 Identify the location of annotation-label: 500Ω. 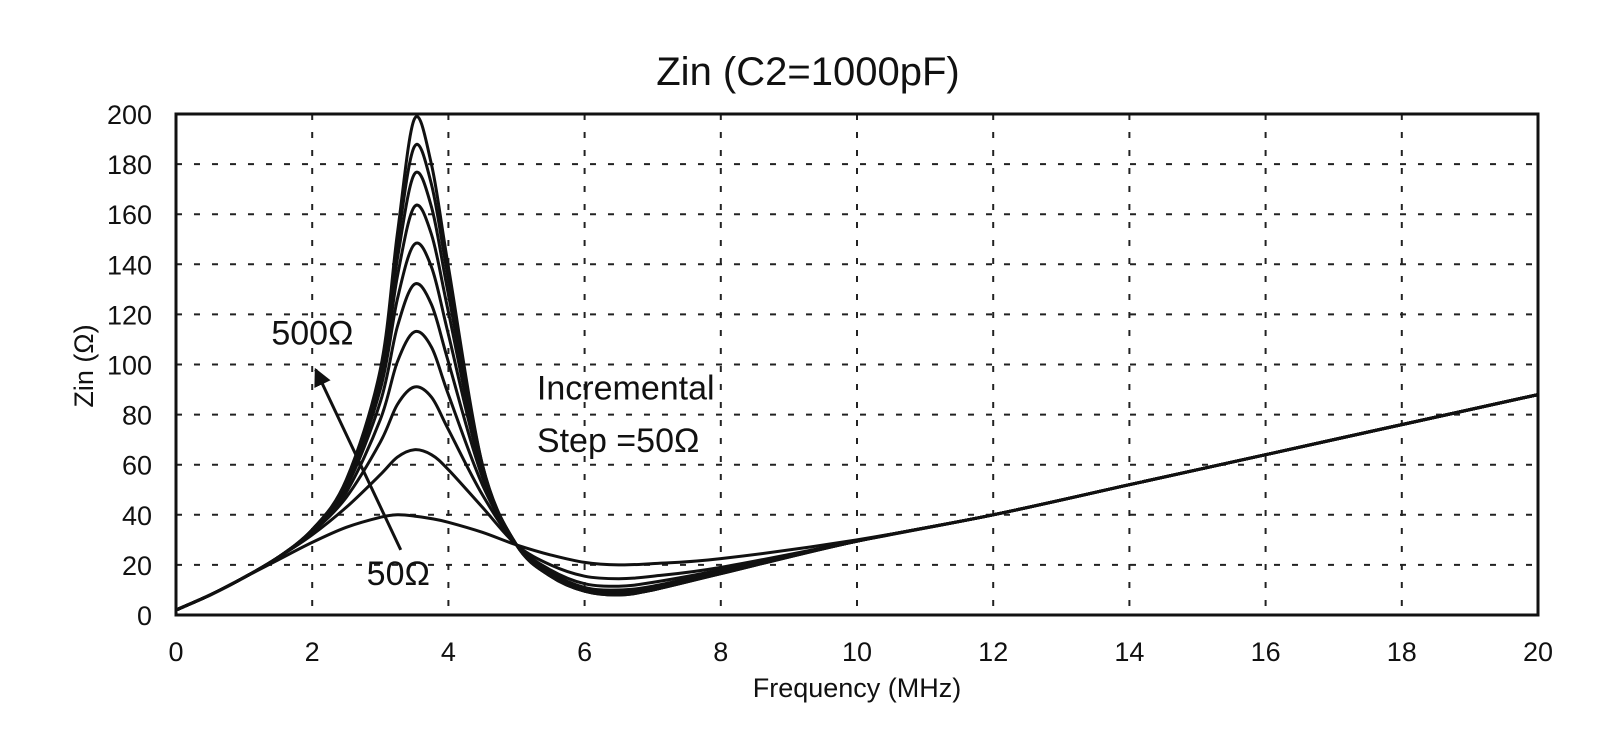
(312, 333).